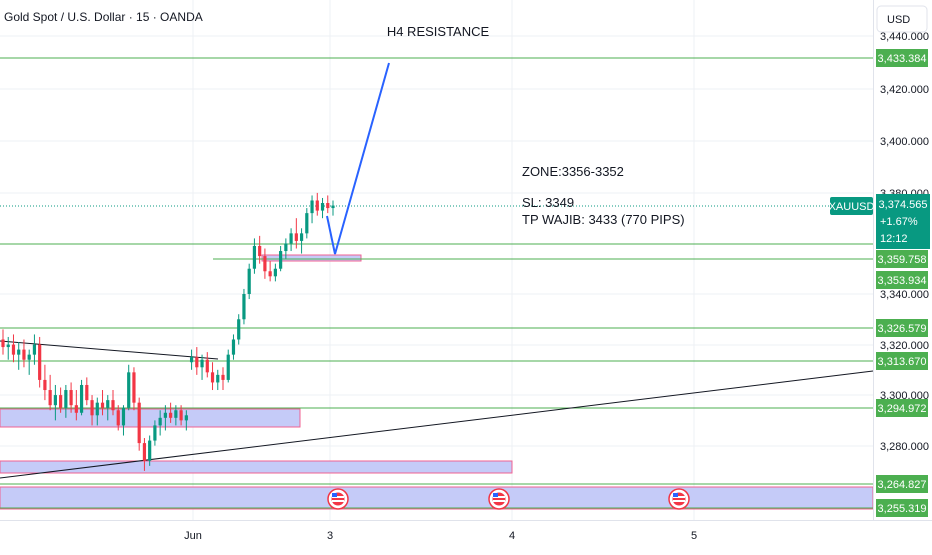 This screenshot has width=932, height=555. Describe the element at coordinates (902, 361) in the screenshot. I see `level-badge: 3,313.670` at that location.